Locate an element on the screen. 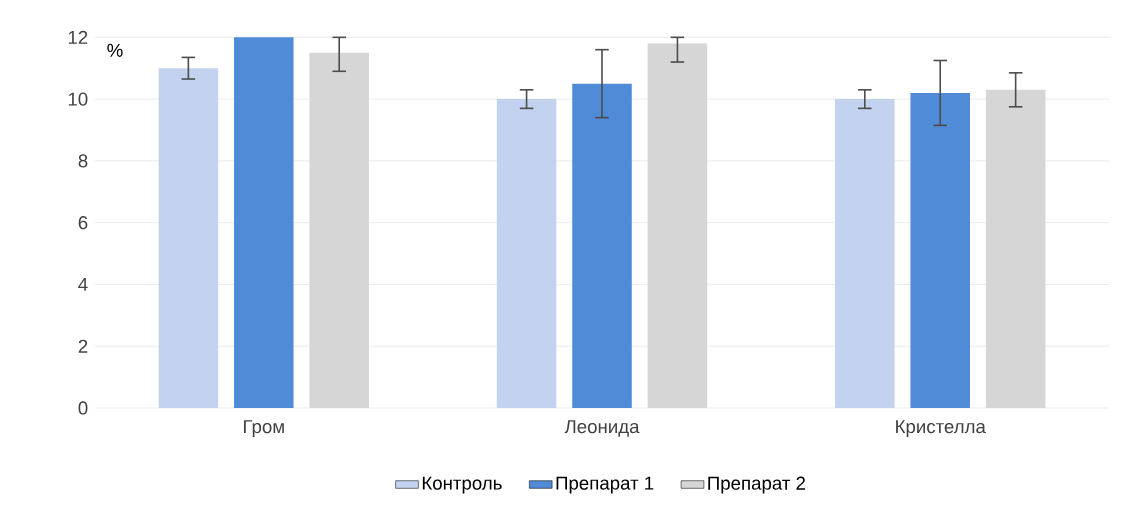 The height and width of the screenshot is (515, 1132). y-tick-label: 10 is located at coordinates (78, 99).